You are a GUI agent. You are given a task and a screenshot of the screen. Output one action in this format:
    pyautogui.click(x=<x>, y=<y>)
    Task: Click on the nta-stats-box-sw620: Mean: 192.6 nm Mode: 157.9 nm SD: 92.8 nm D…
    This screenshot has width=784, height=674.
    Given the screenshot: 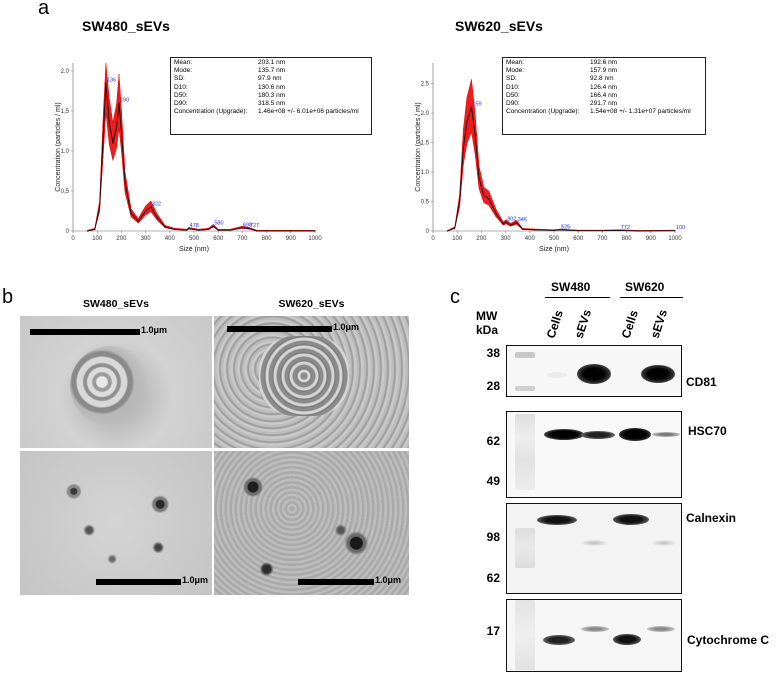 What is the action you would take?
    pyautogui.click(x=604, y=96)
    